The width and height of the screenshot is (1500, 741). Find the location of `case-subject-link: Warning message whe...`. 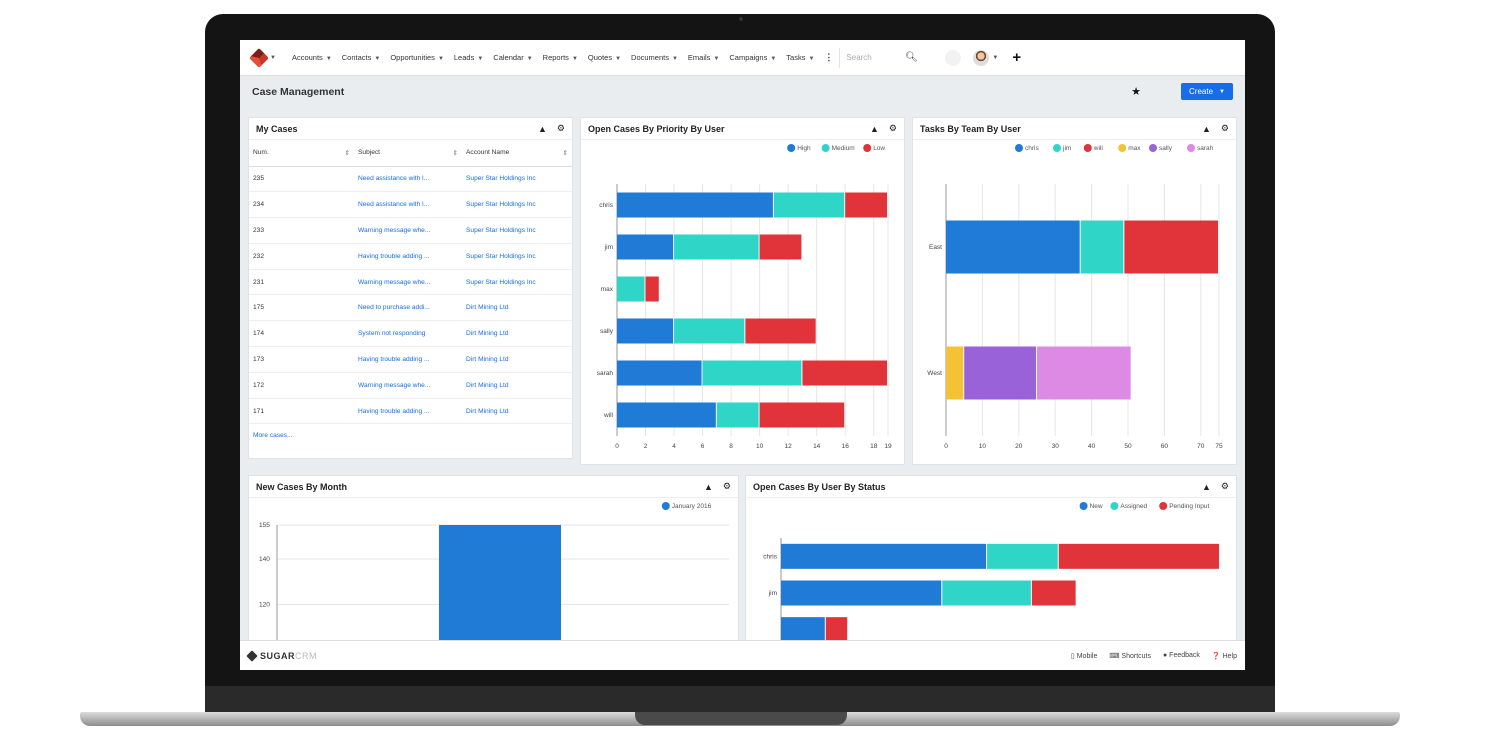

case-subject-link: Warning message whe... is located at coordinates (408, 230).